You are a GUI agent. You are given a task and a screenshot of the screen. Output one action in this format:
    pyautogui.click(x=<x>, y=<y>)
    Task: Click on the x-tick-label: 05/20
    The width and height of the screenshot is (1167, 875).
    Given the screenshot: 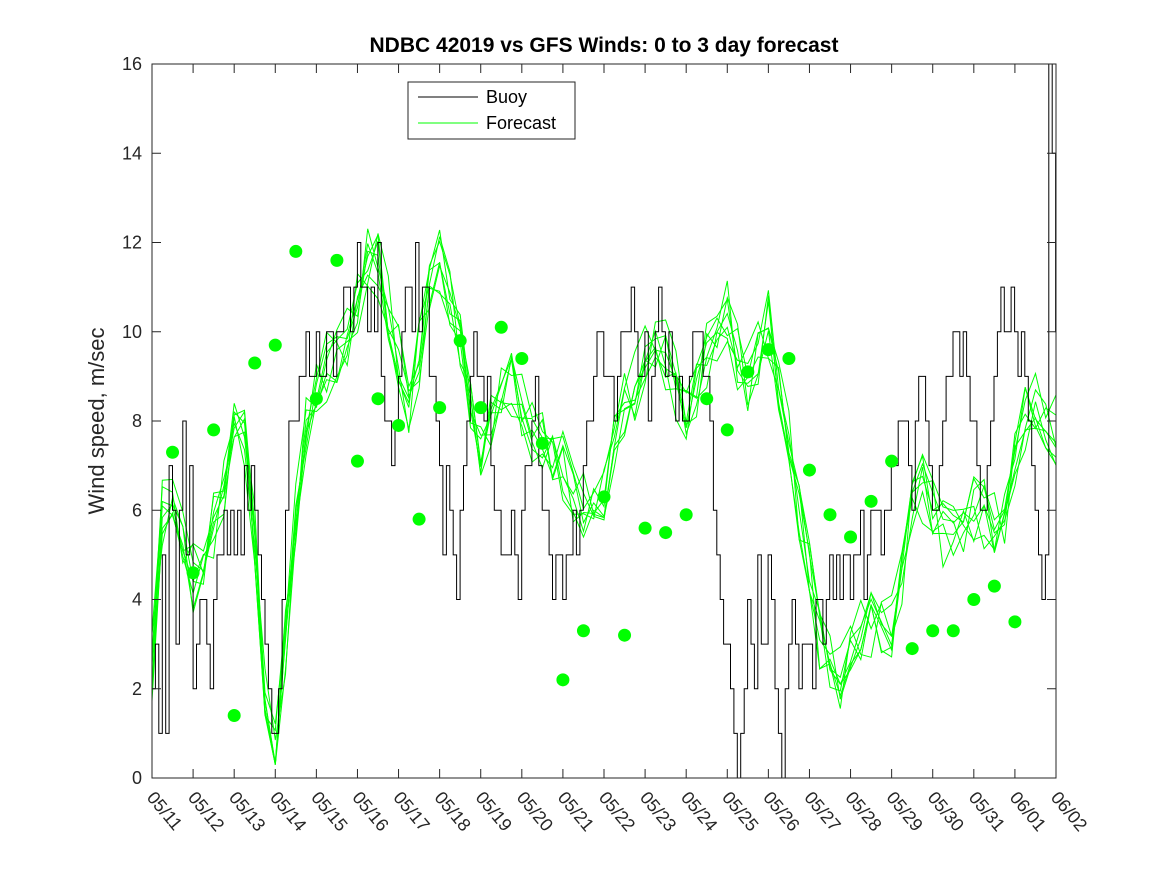 What is the action you would take?
    pyautogui.click(x=535, y=811)
    